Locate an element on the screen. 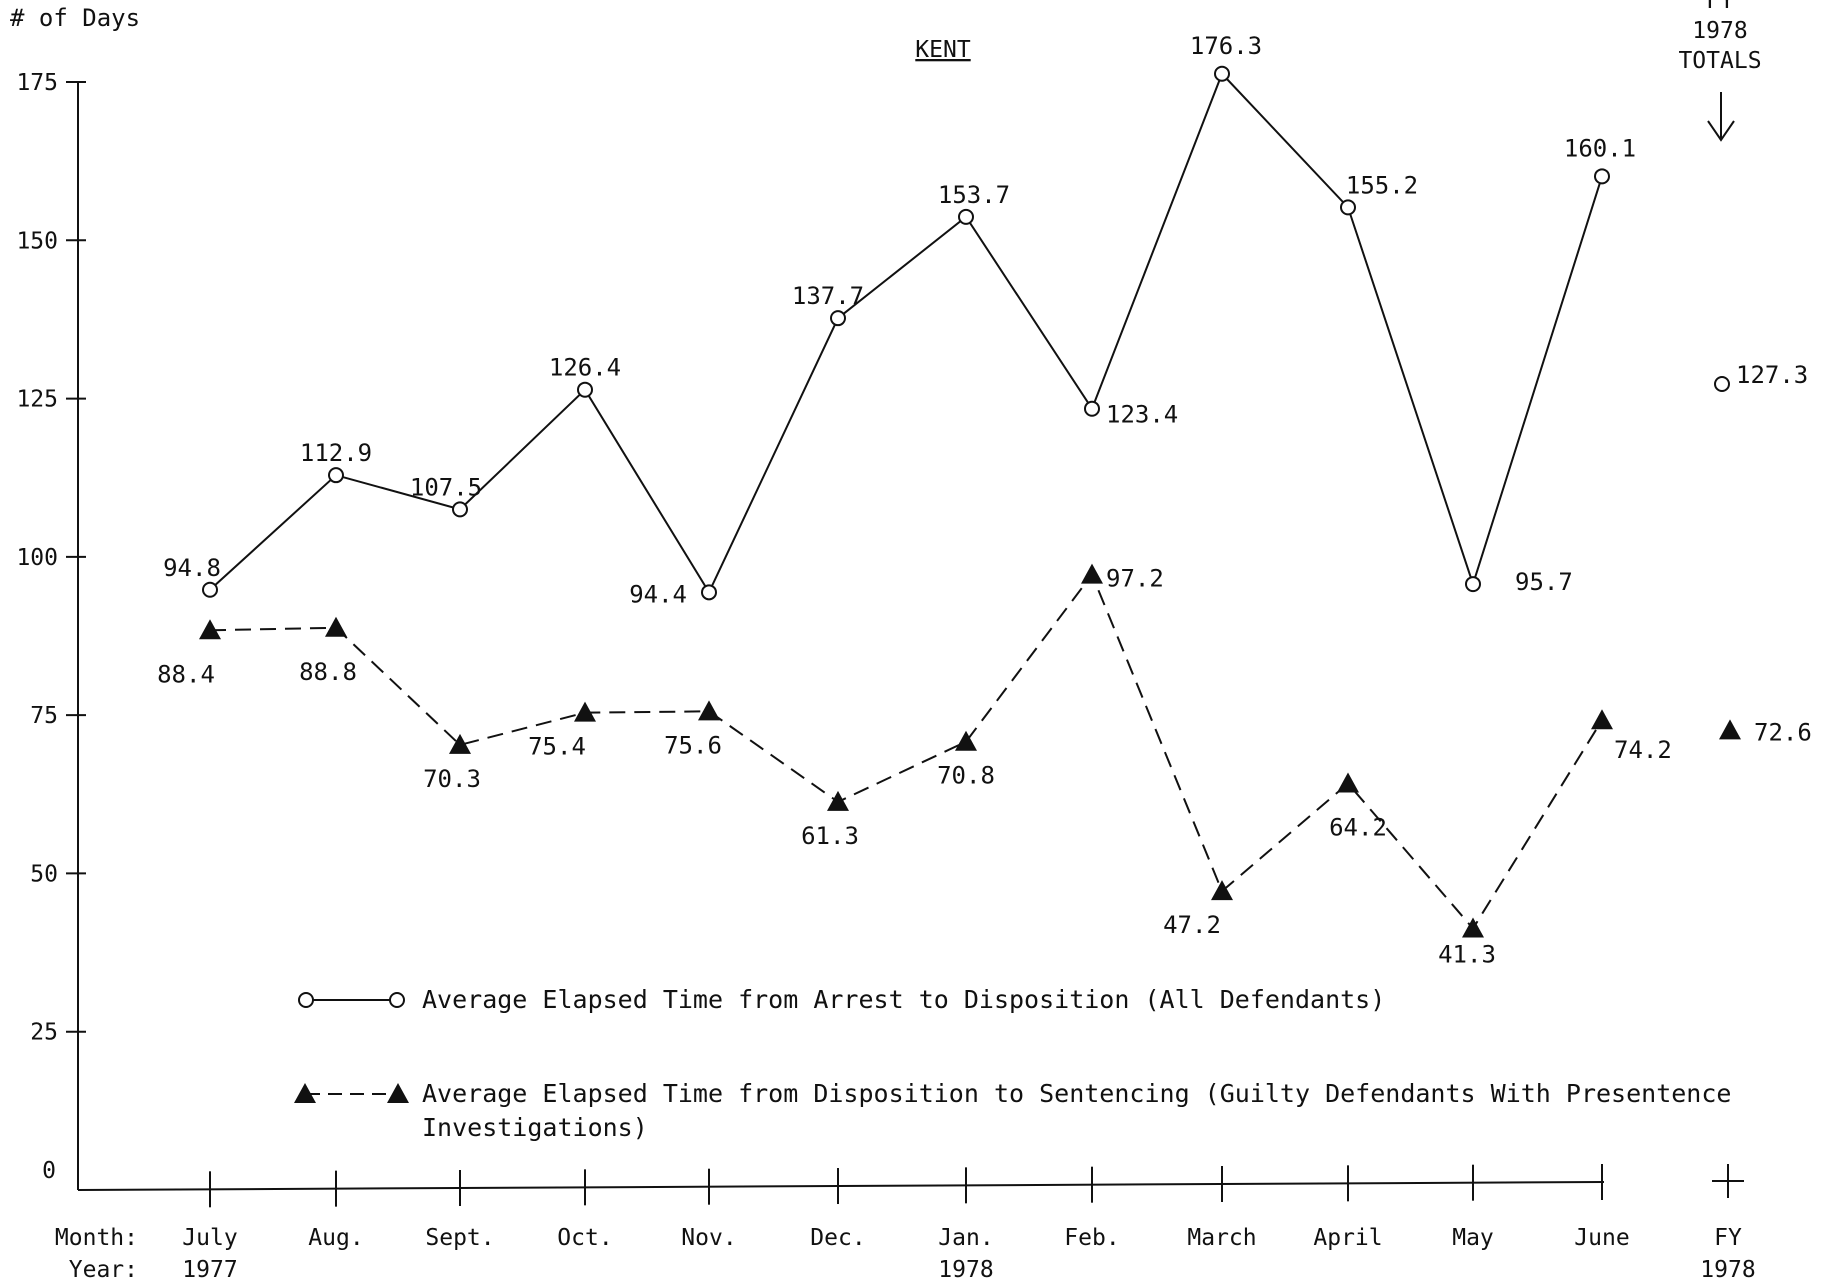  x-tick-label: Feb. is located at coordinates (1091, 1238).